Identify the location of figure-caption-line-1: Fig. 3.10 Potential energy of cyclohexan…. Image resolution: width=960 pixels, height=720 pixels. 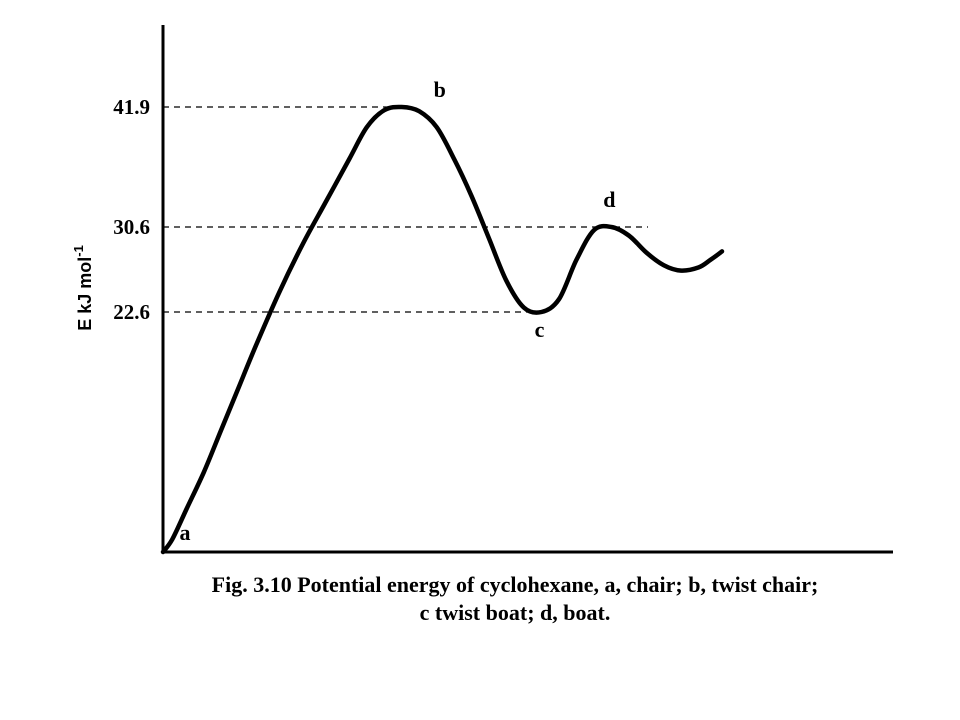
(515, 584).